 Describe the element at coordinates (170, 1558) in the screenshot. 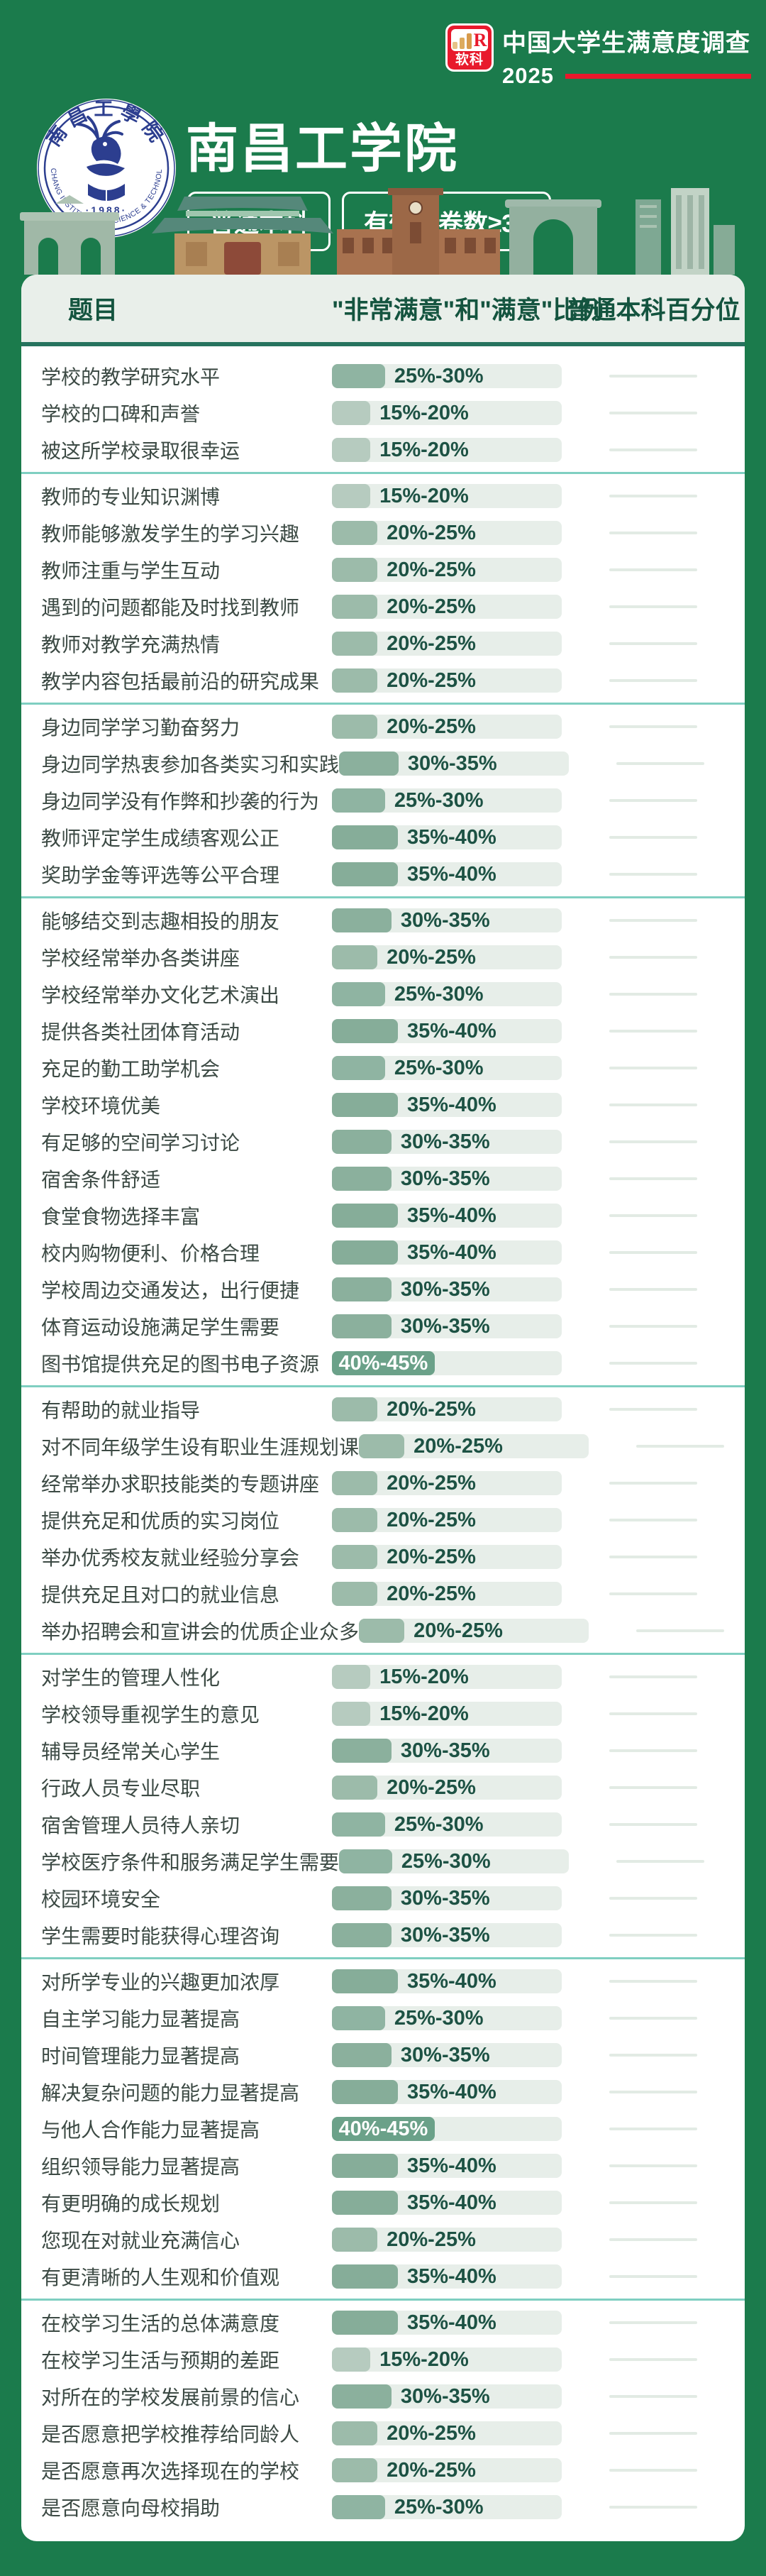

I see `question-label: 举办优秀校友就业经验分享会` at that location.